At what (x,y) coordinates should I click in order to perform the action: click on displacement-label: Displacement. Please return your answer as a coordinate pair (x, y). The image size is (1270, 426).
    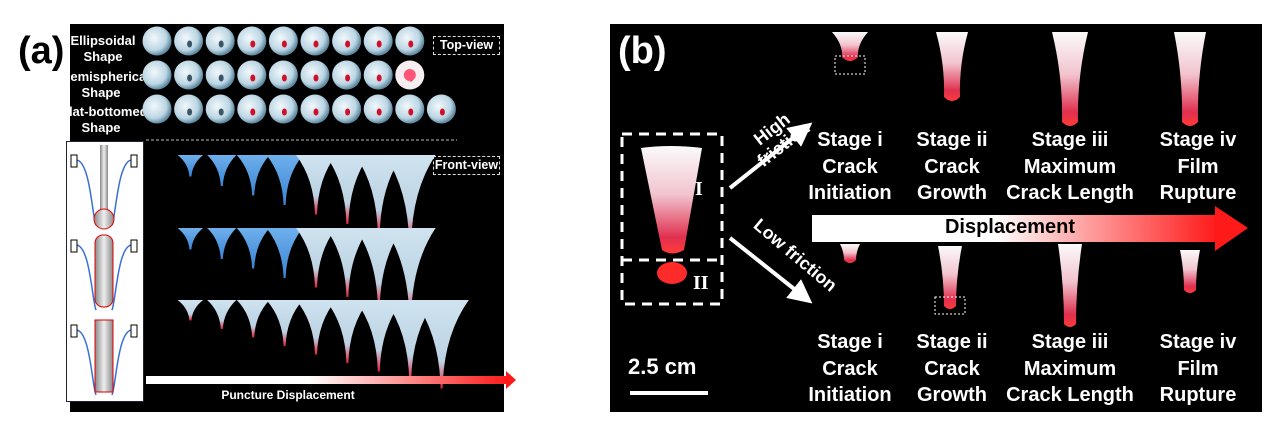
    Looking at the image, I should click on (1010, 227).